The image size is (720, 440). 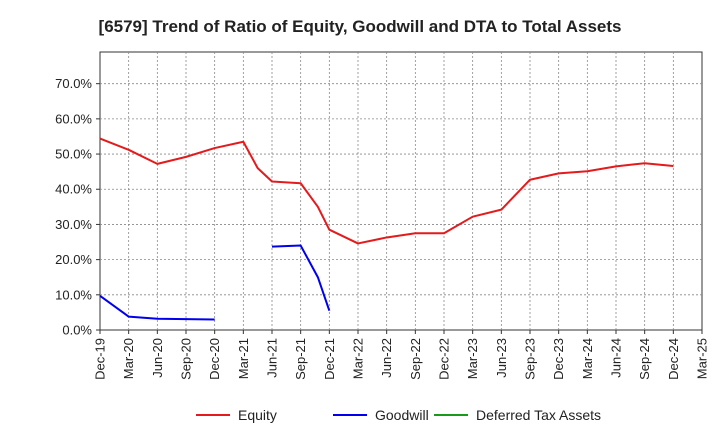 I want to click on x-tick-label: Dec-22, so click(x=444, y=359).